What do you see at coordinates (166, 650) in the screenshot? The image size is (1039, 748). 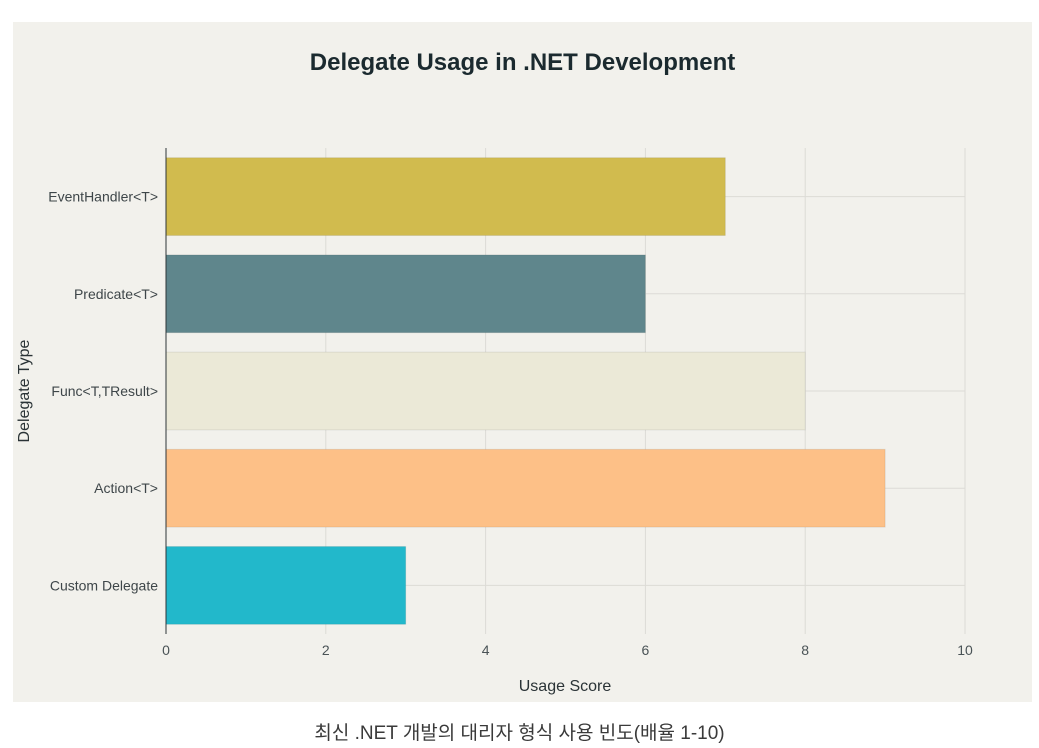 I see `x-tick-label: 0` at bounding box center [166, 650].